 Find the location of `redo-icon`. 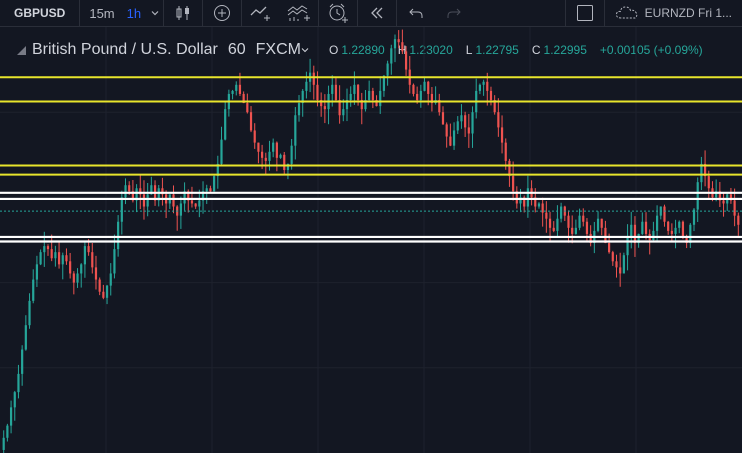

redo-icon is located at coordinates (454, 13).